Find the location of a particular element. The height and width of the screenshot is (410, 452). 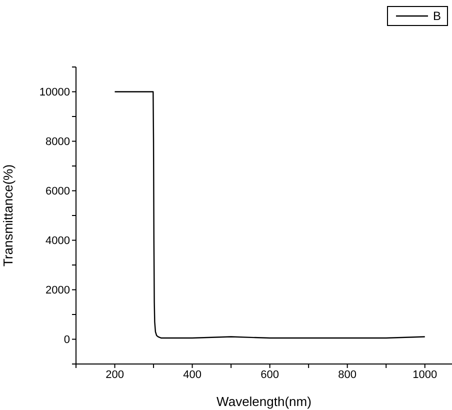

x-tick-label: 800 is located at coordinates (347, 374).